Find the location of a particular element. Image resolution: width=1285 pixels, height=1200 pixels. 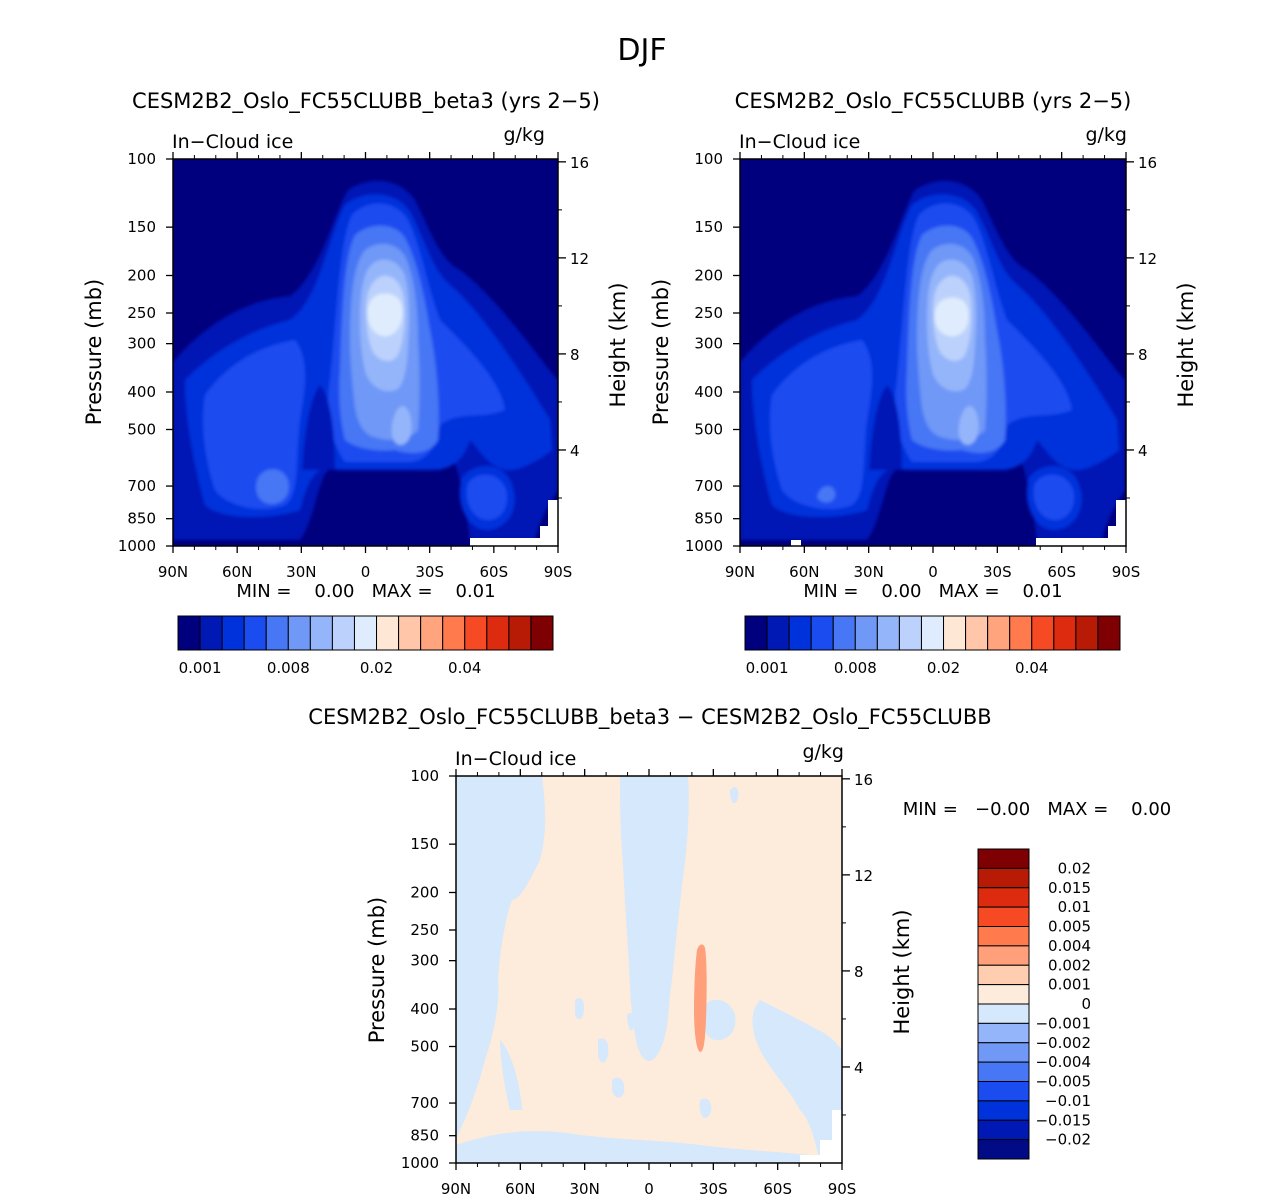

colorbar-label: 0.015 is located at coordinates (1069, 888).